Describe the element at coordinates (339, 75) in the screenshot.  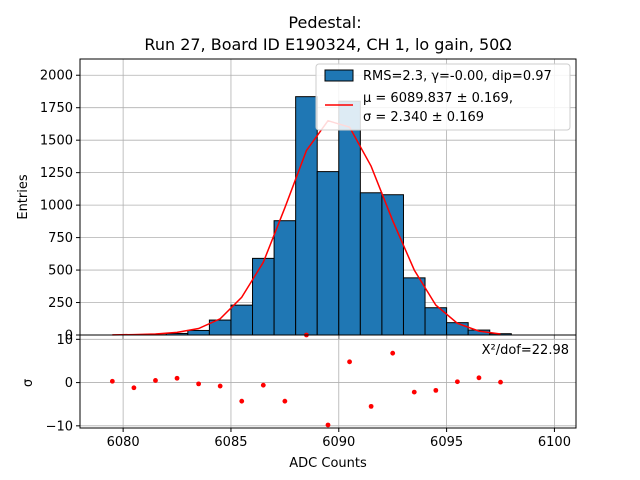
I see `legend-bar-swatch` at that location.